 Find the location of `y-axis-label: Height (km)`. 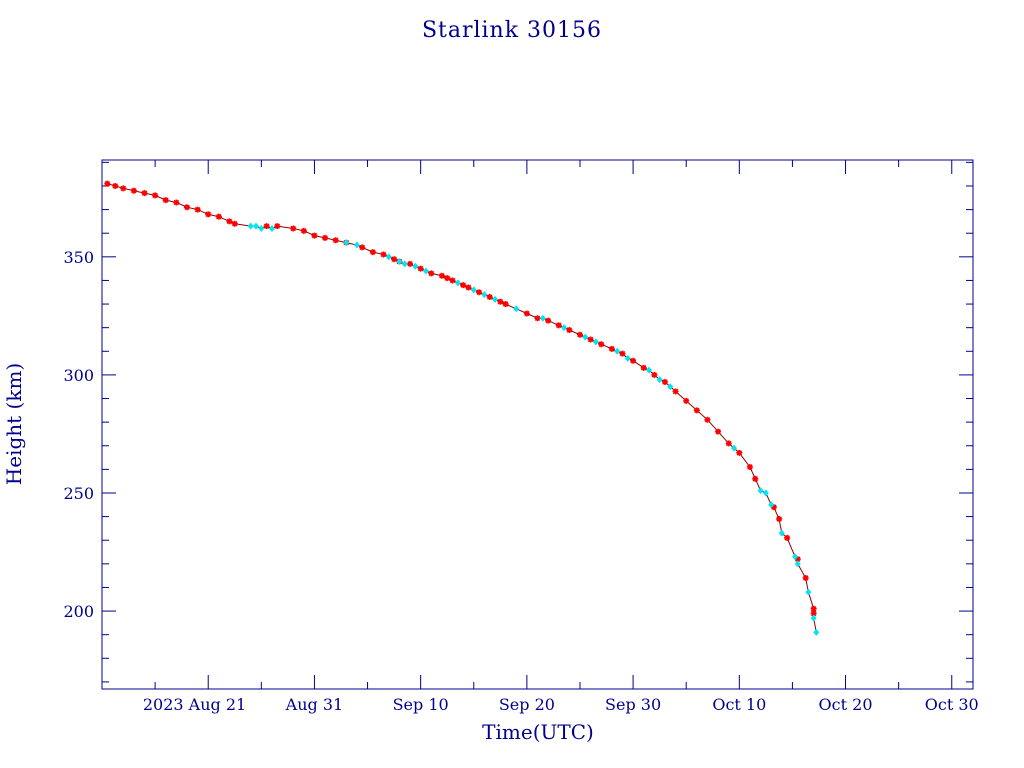

y-axis-label: Height (km) is located at coordinates (14, 424).